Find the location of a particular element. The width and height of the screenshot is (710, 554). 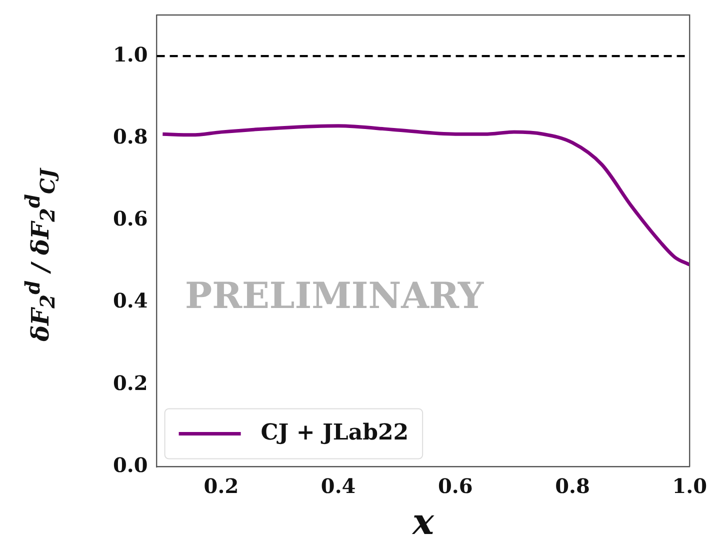

y-tick-label: 0.2 is located at coordinates (130, 382).